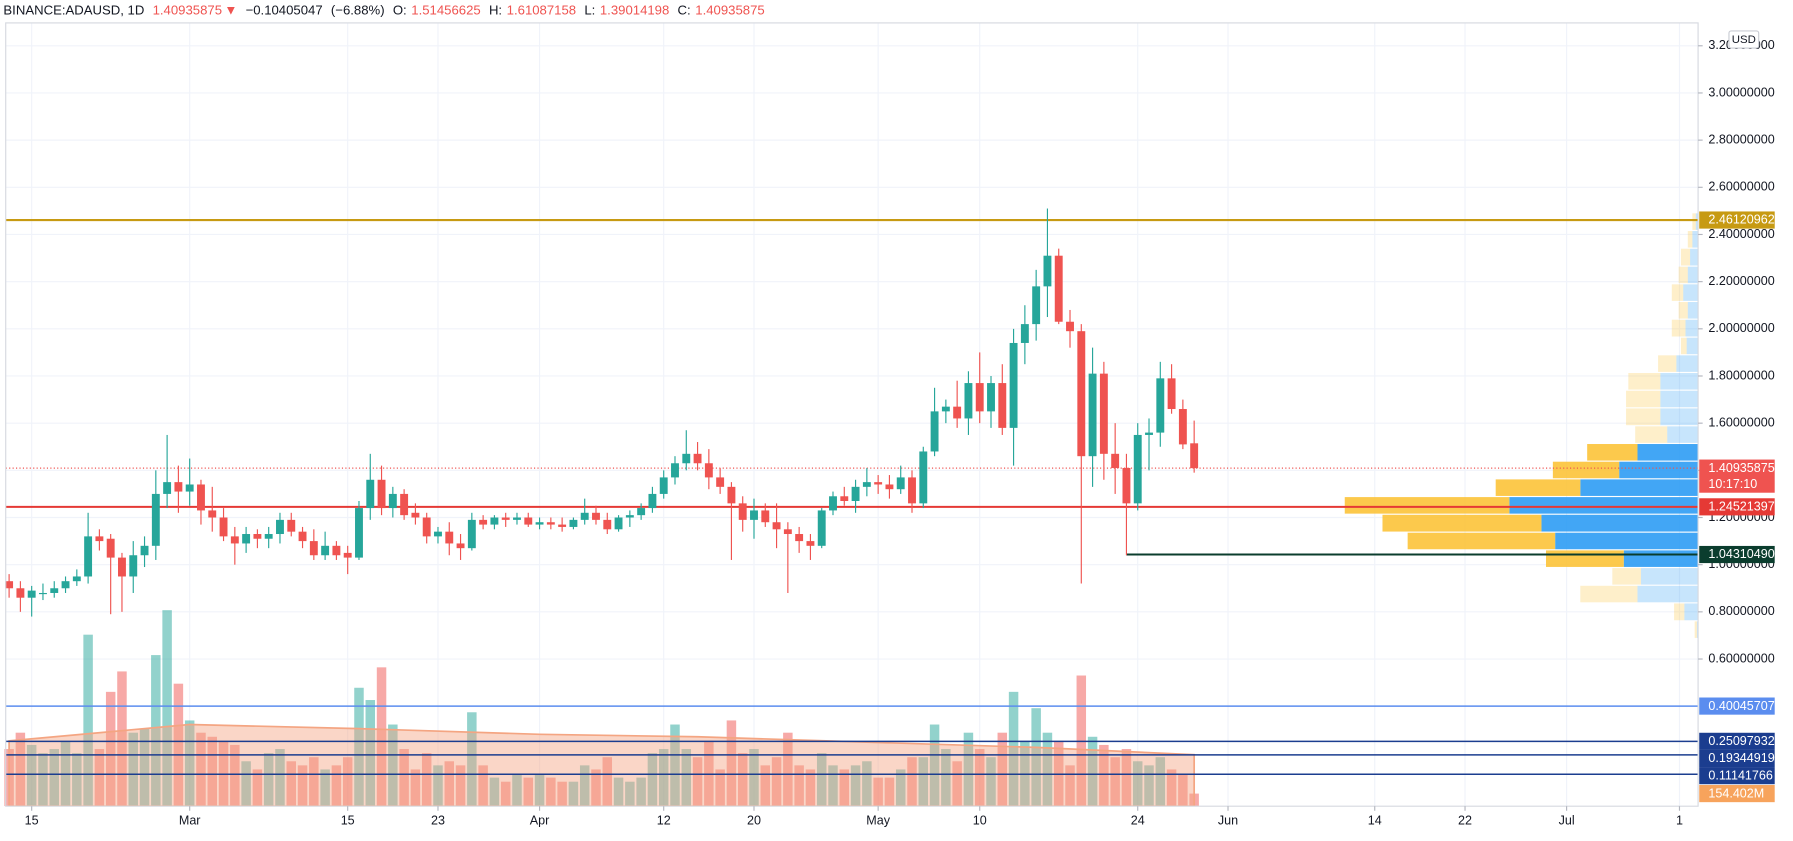 The height and width of the screenshot is (841, 1793). What do you see at coordinates (1228, 820) in the screenshot?
I see `x-tick-label: Jun` at bounding box center [1228, 820].